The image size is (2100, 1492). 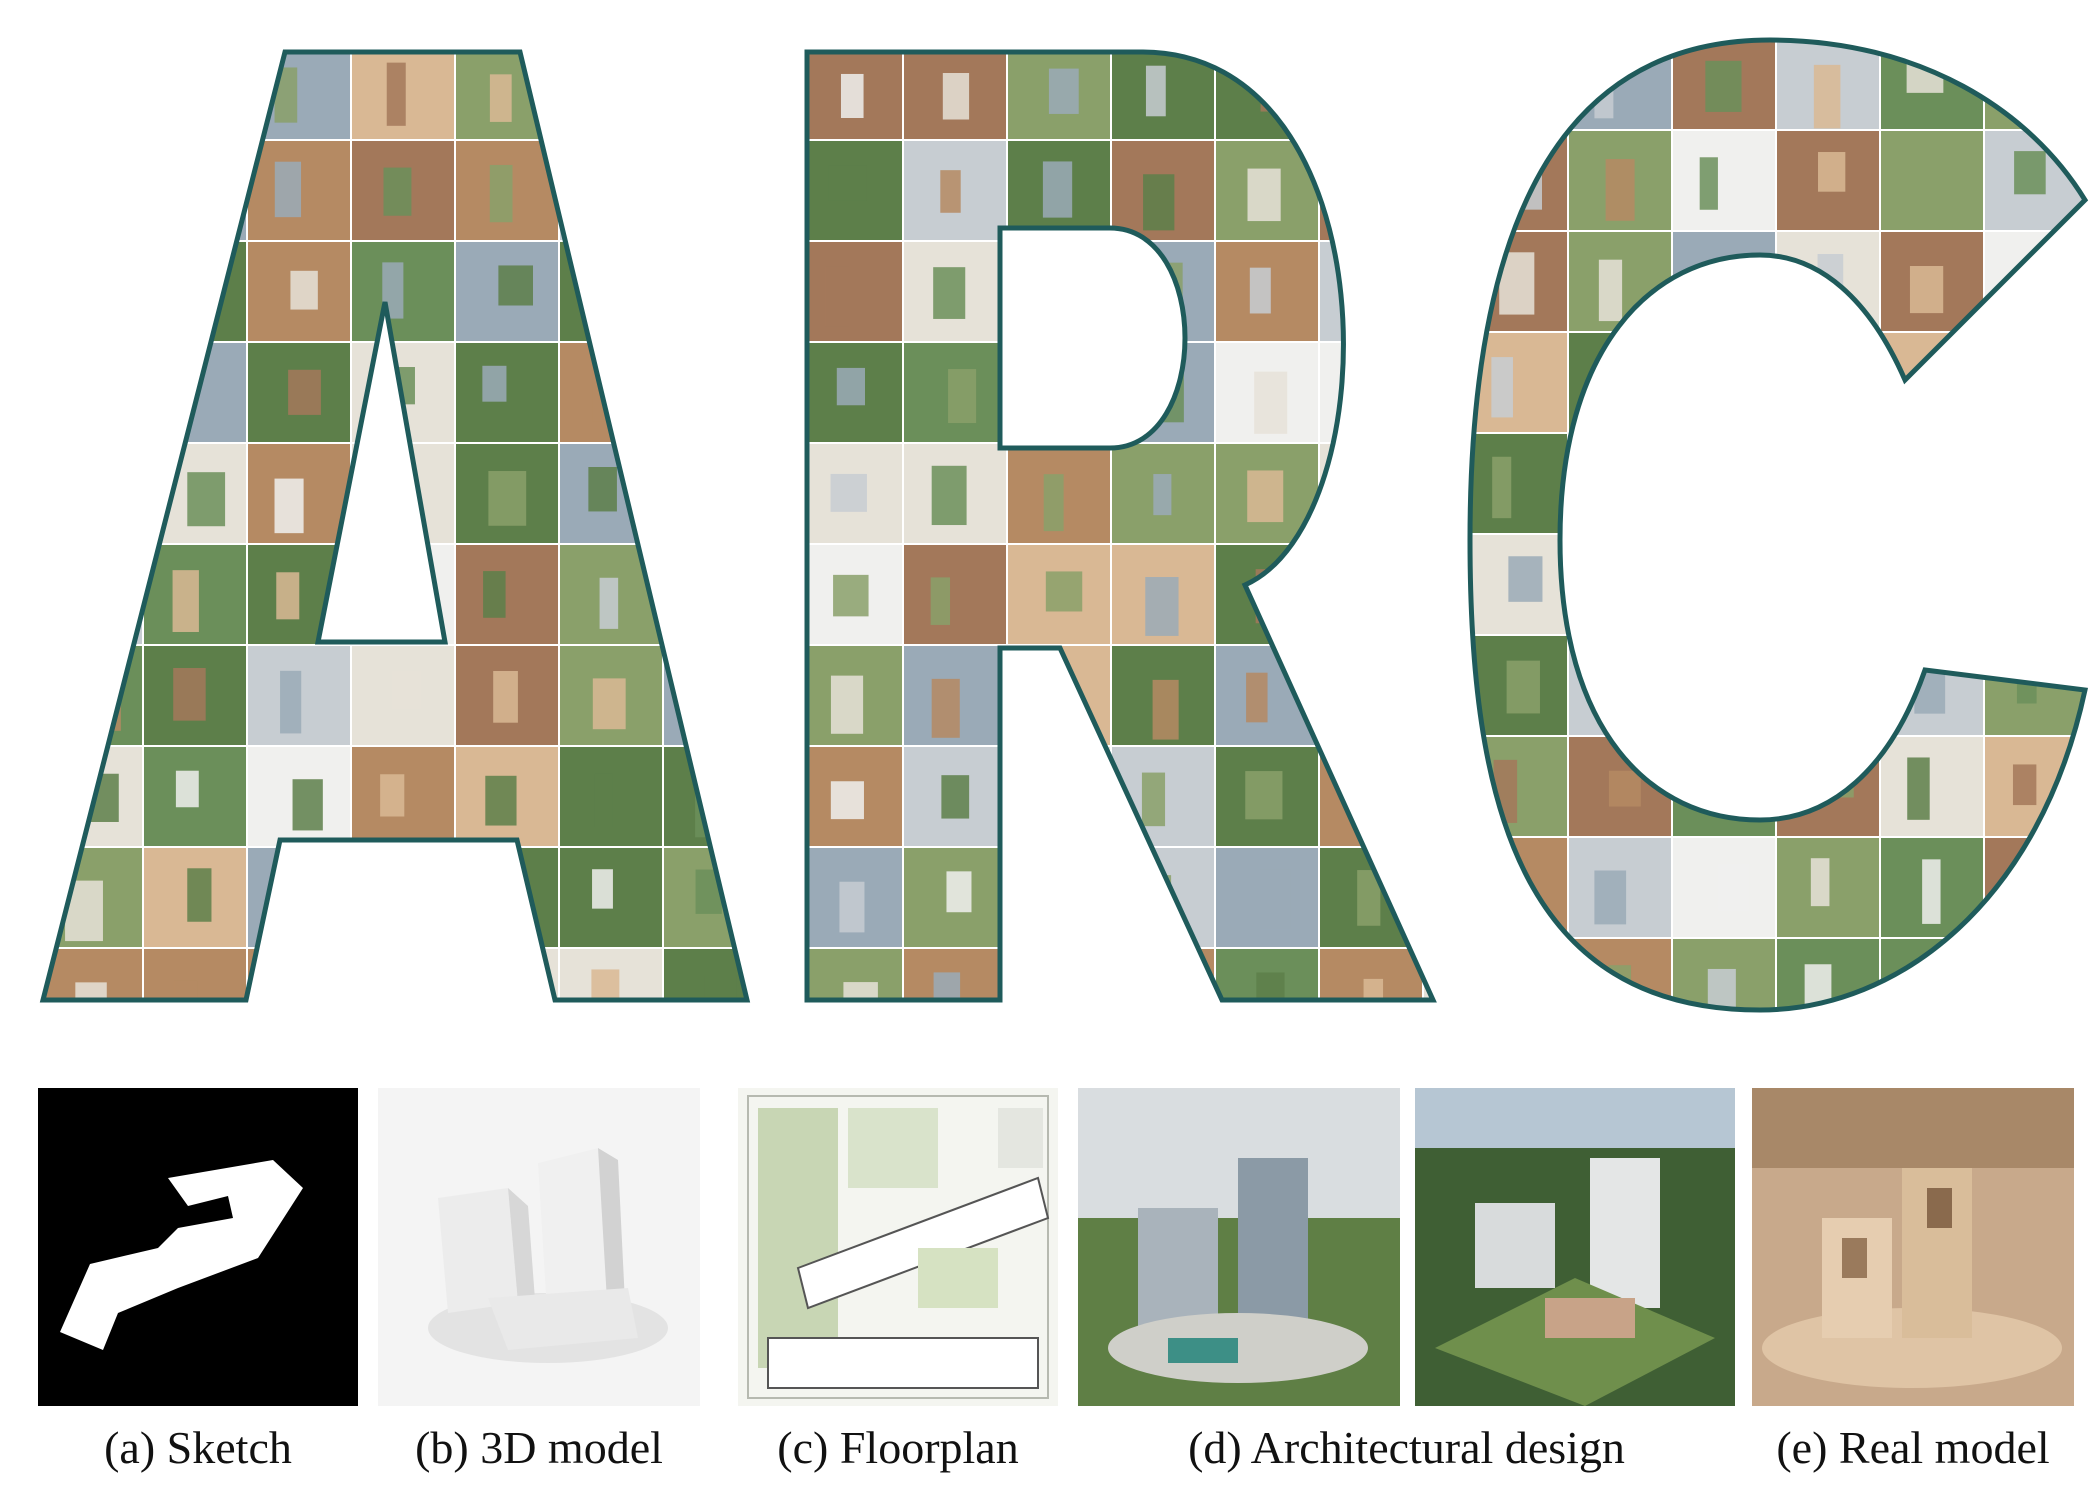 I want to click on caption-real-model: (e) Real model, so click(x=1913, y=1447).